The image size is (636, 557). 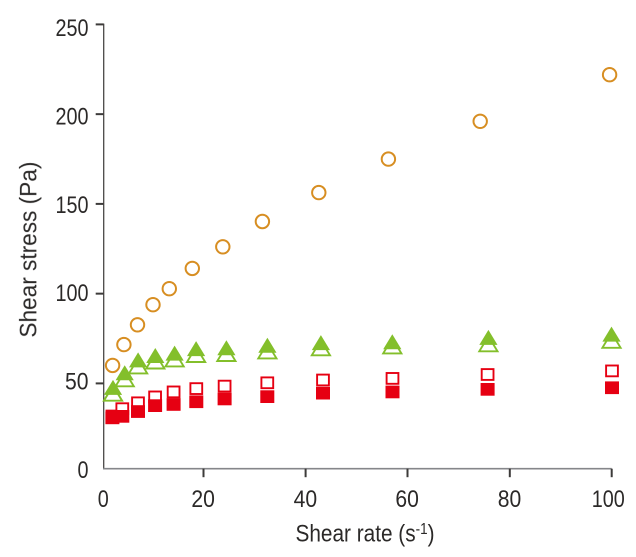 What do you see at coordinates (510, 499) in the screenshot?
I see `svg-text: 80` at bounding box center [510, 499].